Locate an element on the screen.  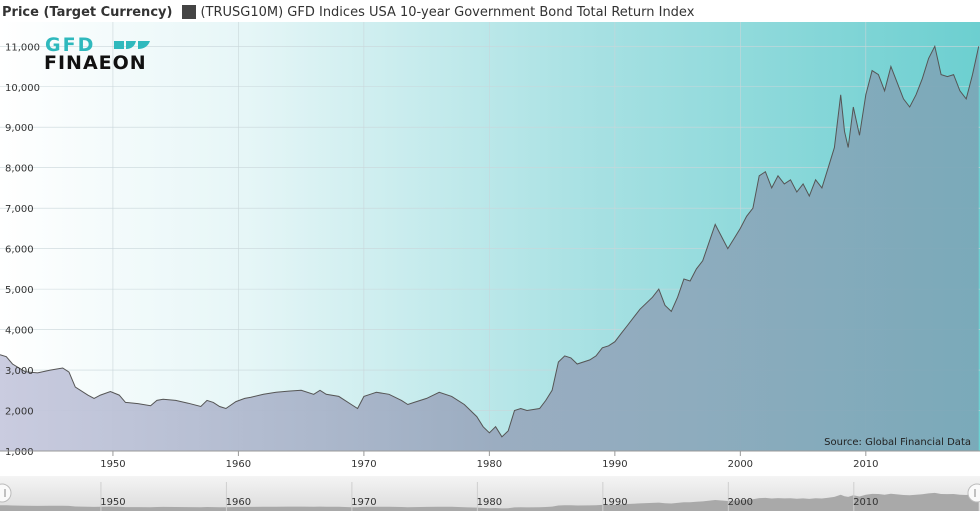
logo-text-finaeon: FINAEON is located at coordinates (95, 63).